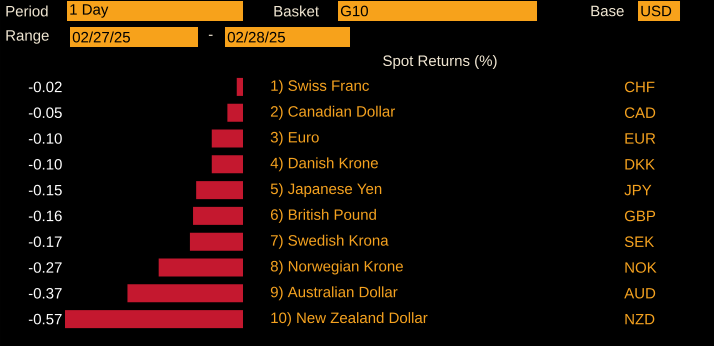 The height and width of the screenshot is (346, 714). Describe the element at coordinates (639, 242) in the screenshot. I see `text: SEK` at that location.